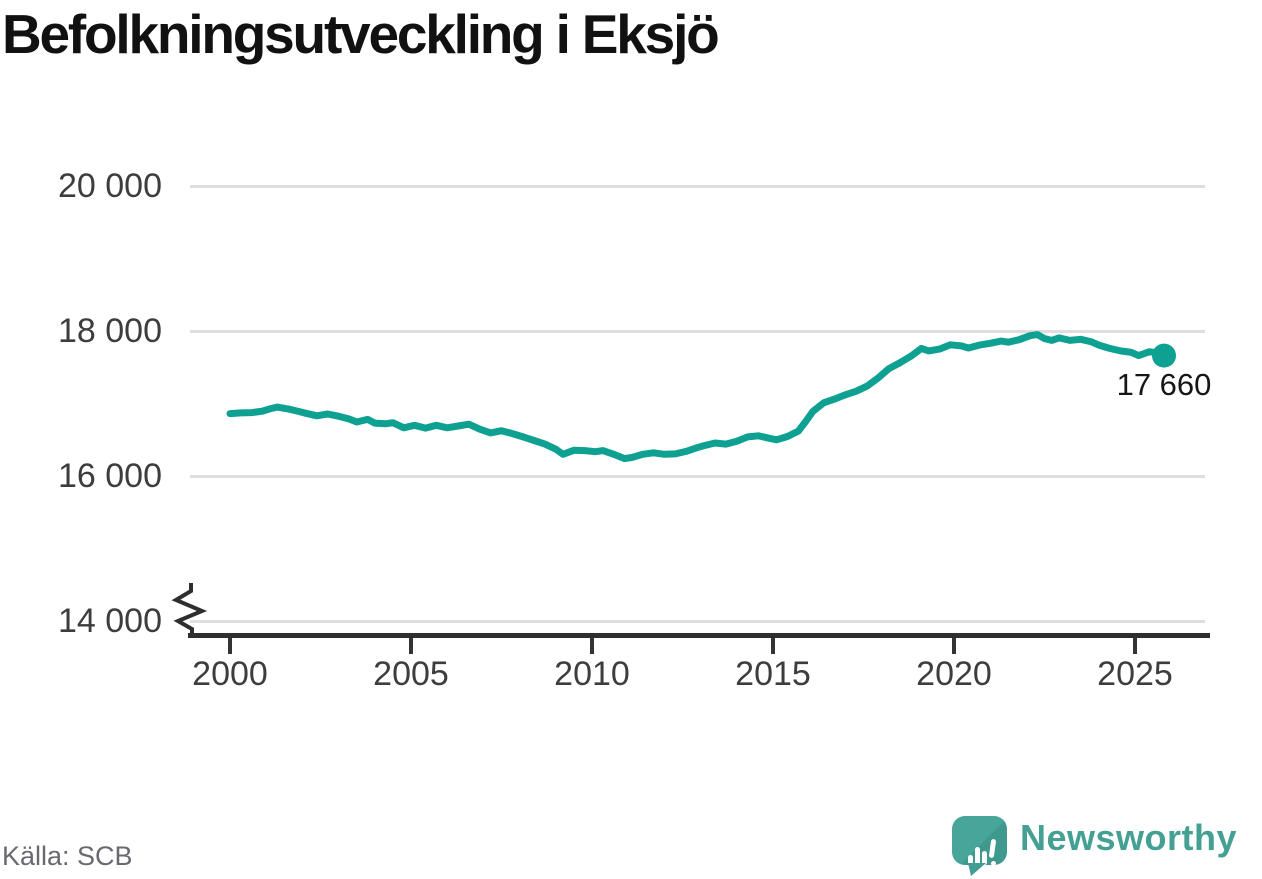 Image resolution: width=1262 pixels, height=879 pixels. Describe the element at coordinates (592, 674) in the screenshot. I see `x-axis-tick-label: 2010` at that location.